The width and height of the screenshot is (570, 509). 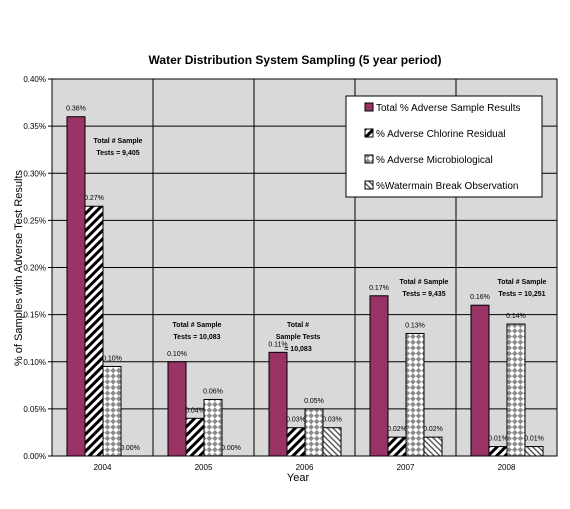 I want to click on x-tick-label: 2006, so click(x=305, y=467).